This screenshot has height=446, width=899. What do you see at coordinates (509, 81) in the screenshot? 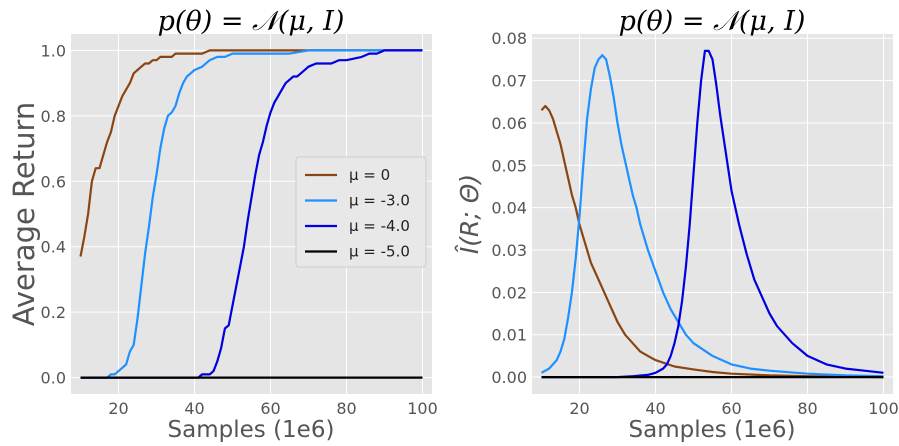
I see `y-tick-label: 0.07` at bounding box center [509, 81].